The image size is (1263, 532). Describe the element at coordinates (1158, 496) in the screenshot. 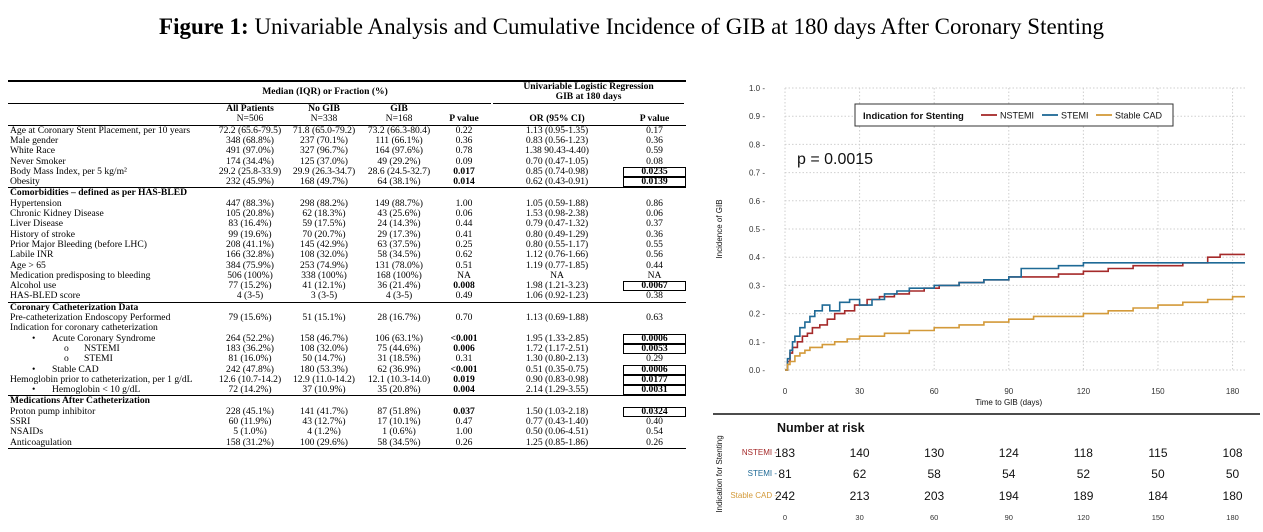

I see `risk-count: 184` at that location.